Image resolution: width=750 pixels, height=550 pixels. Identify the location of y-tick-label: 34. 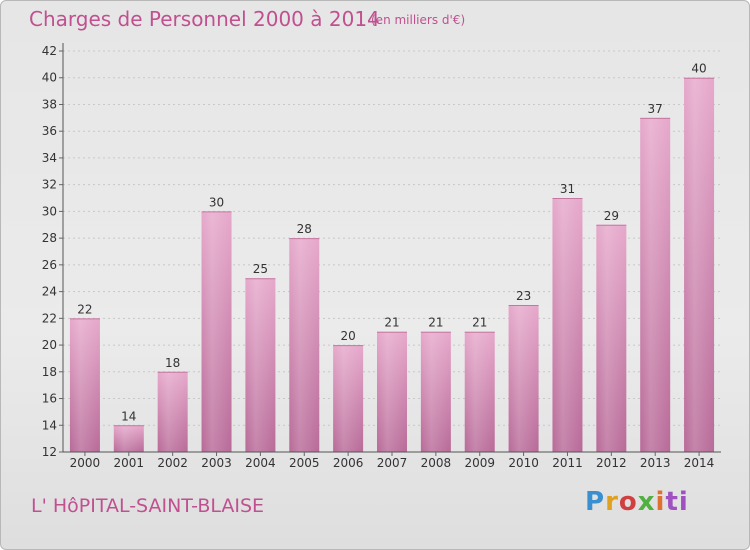
(49, 158).